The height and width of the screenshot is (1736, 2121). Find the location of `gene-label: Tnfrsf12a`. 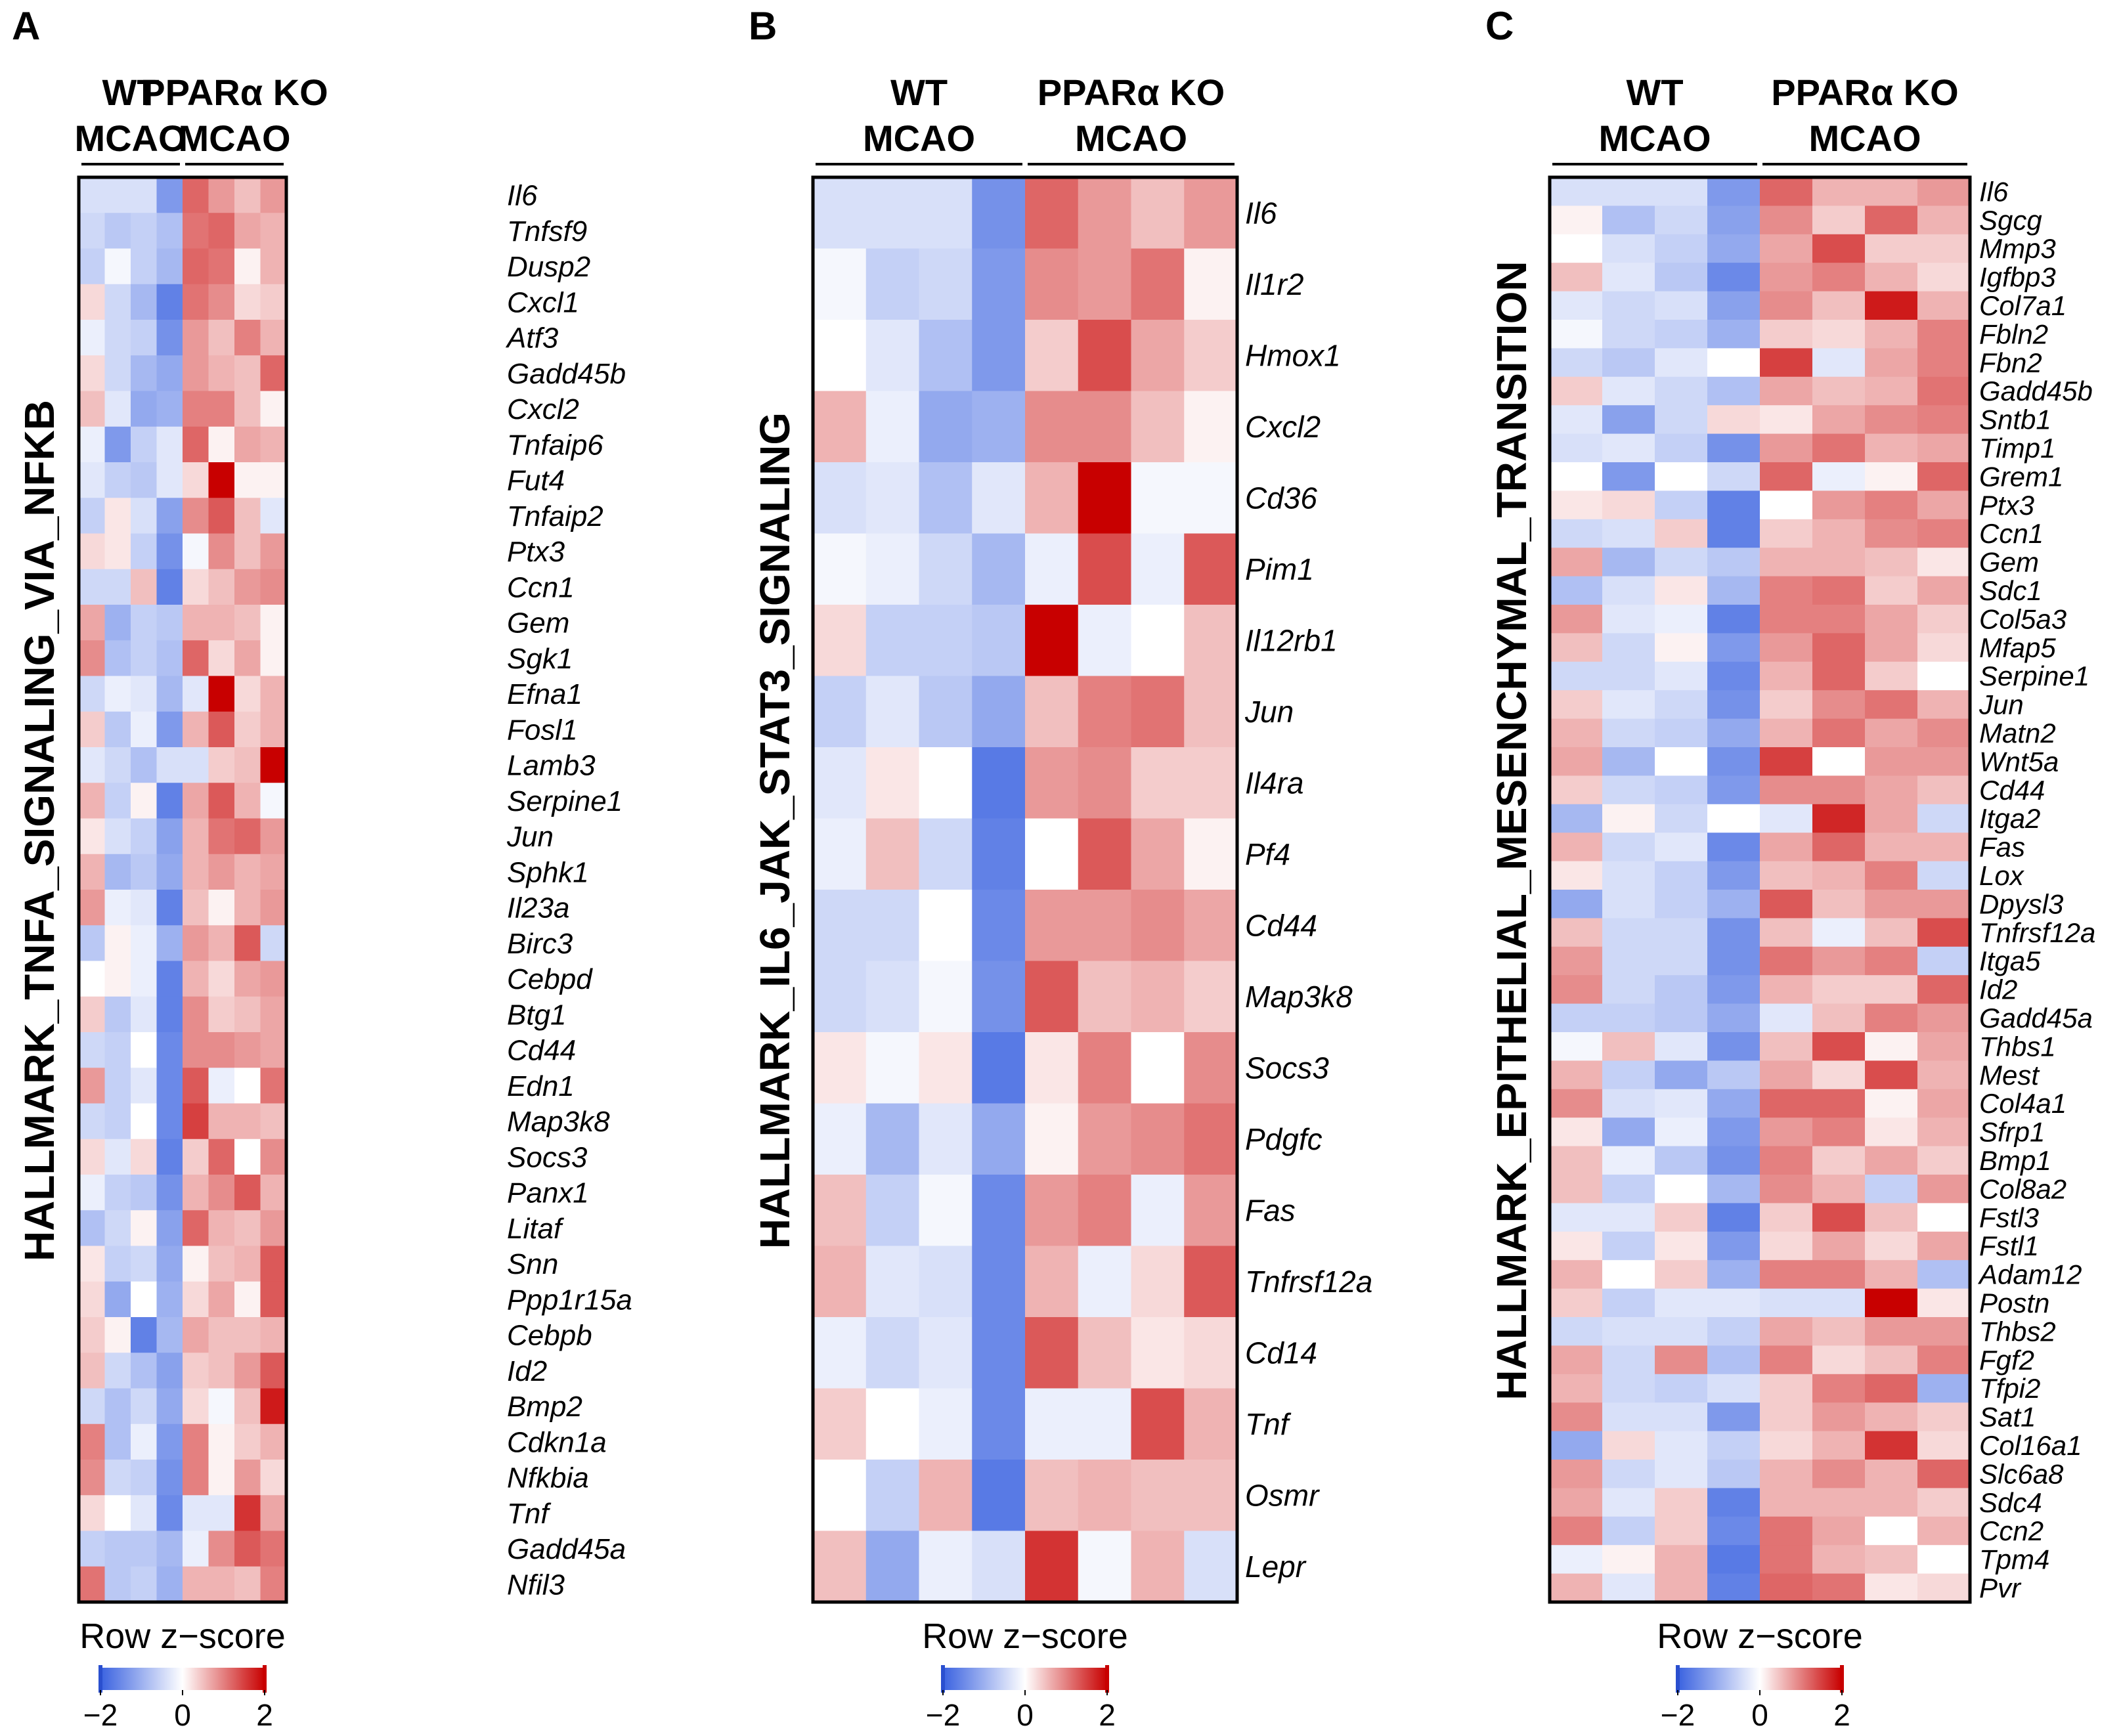

gene-label: Tnfrsf12a is located at coordinates (1308, 1282).